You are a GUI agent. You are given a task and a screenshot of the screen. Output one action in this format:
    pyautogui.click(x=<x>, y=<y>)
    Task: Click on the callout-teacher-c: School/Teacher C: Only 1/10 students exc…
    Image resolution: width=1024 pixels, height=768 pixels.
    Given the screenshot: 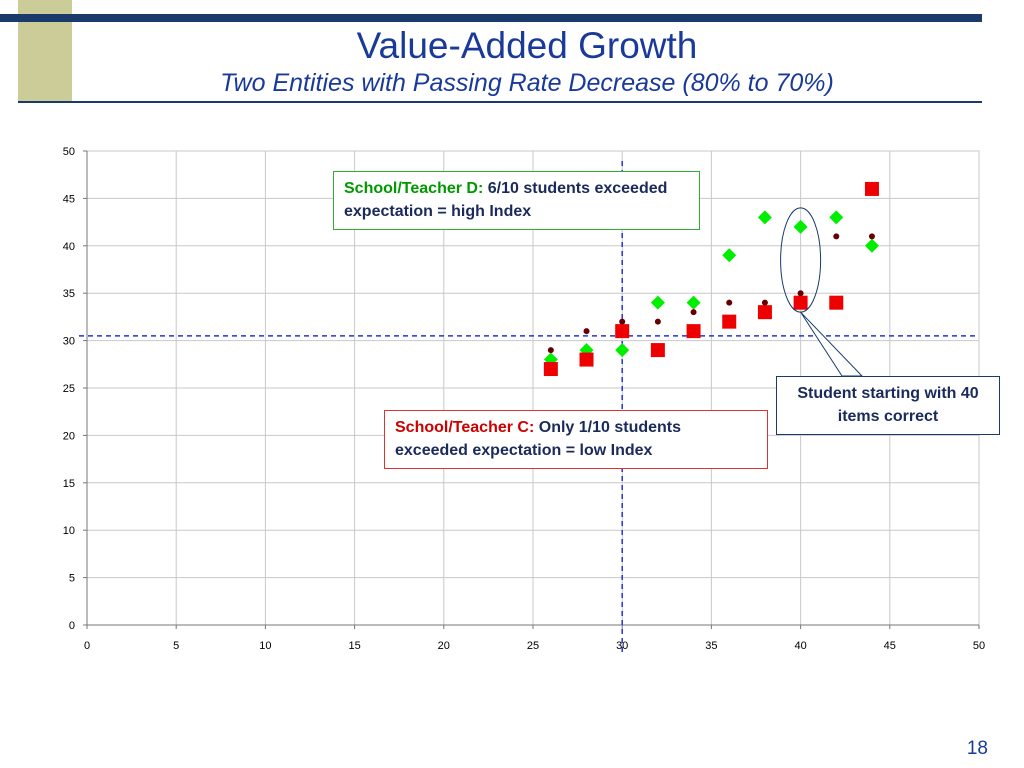 What is the action you would take?
    pyautogui.click(x=576, y=439)
    